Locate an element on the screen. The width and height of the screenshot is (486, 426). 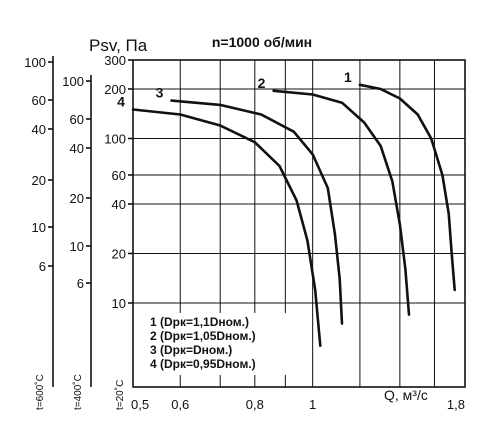
axis-condition-label: t=20˚C is located at coordinates (120, 395).